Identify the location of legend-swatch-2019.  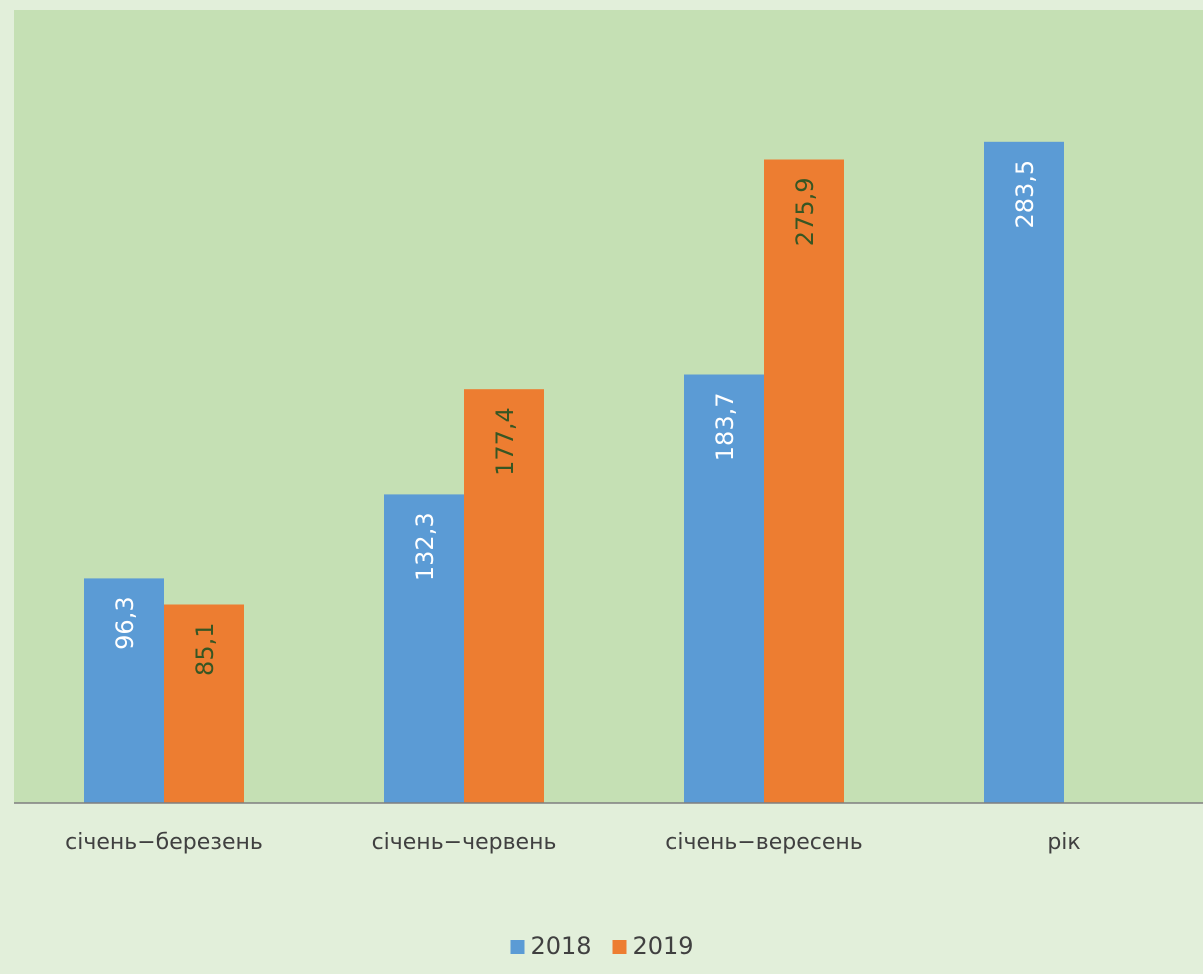
(619, 947).